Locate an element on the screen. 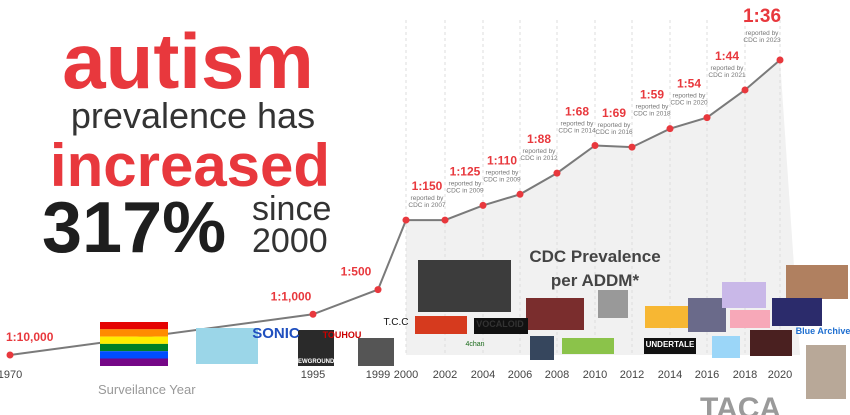 This screenshot has width=850, height=415. x-tick-label: 2008 is located at coordinates (557, 375).